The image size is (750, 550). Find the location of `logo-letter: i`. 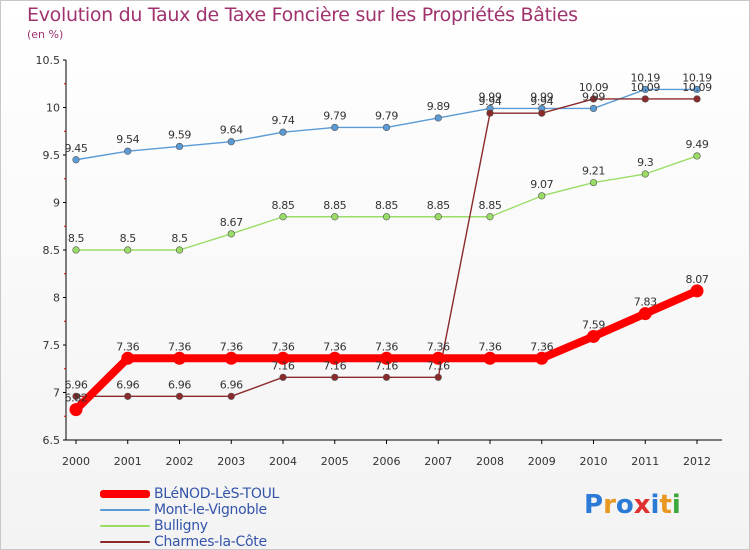

logo-letter: i is located at coordinates (676, 505).